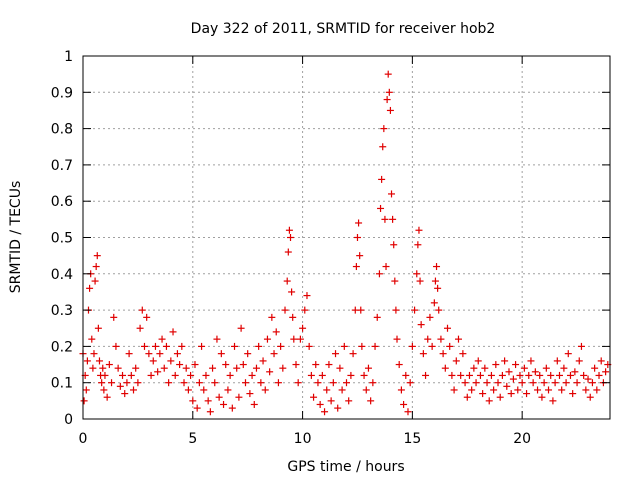 Image resolution: width=640 pixels, height=480 pixels. What do you see at coordinates (83, 439) in the screenshot?
I see `x-tick-label: 0` at bounding box center [83, 439].